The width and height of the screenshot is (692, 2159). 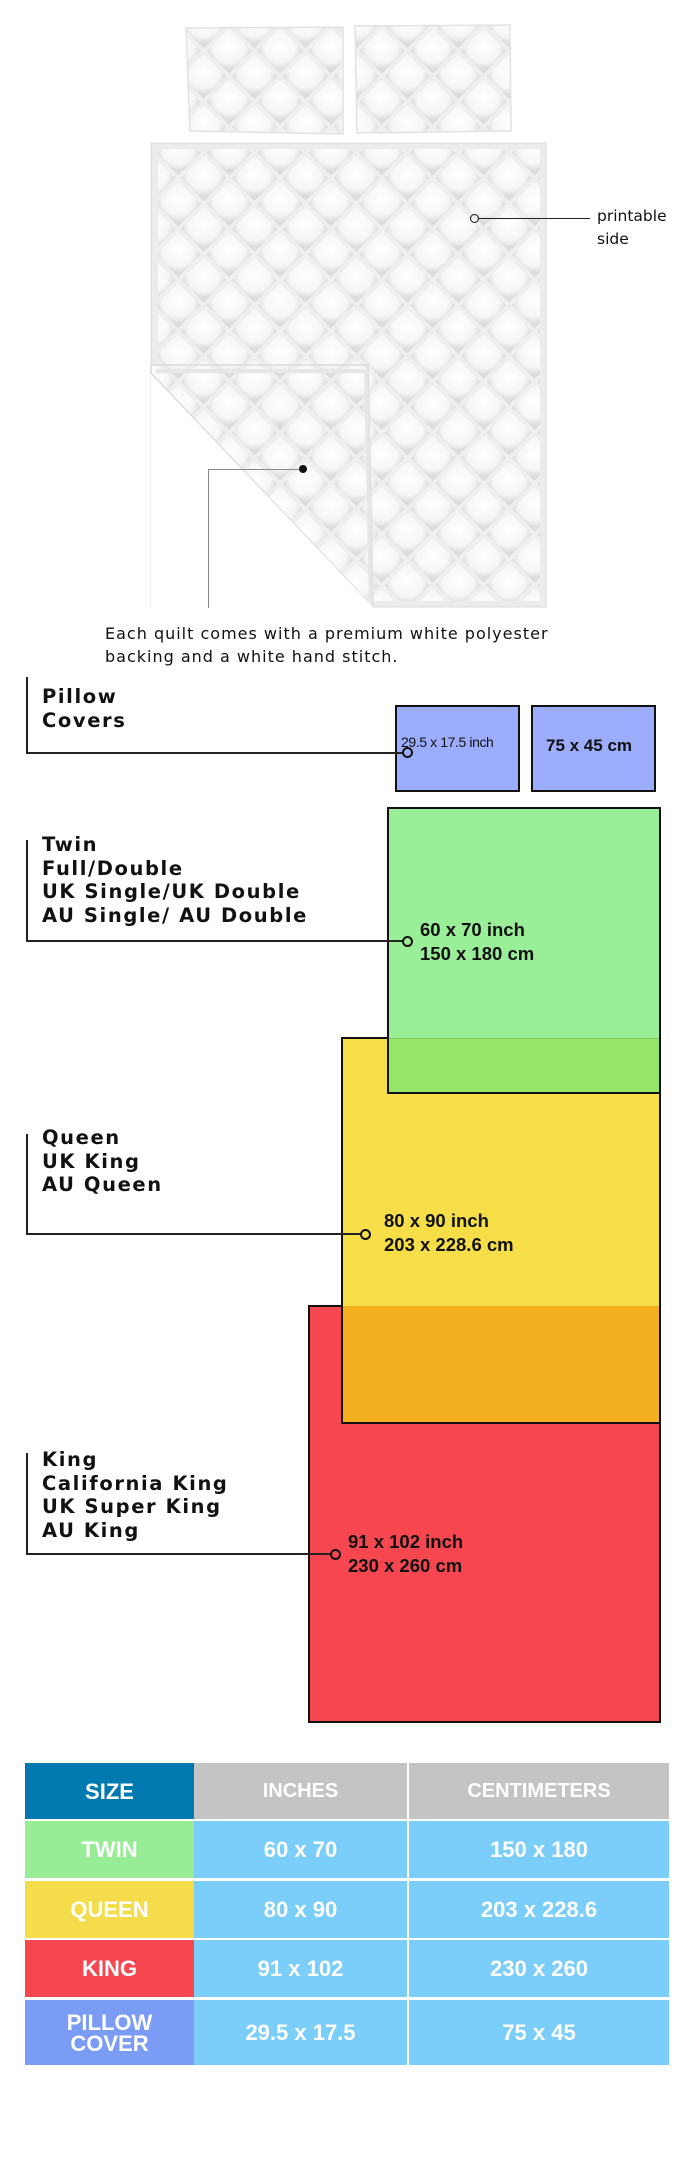 I want to click on printable-side-leader, so click(x=534, y=218).